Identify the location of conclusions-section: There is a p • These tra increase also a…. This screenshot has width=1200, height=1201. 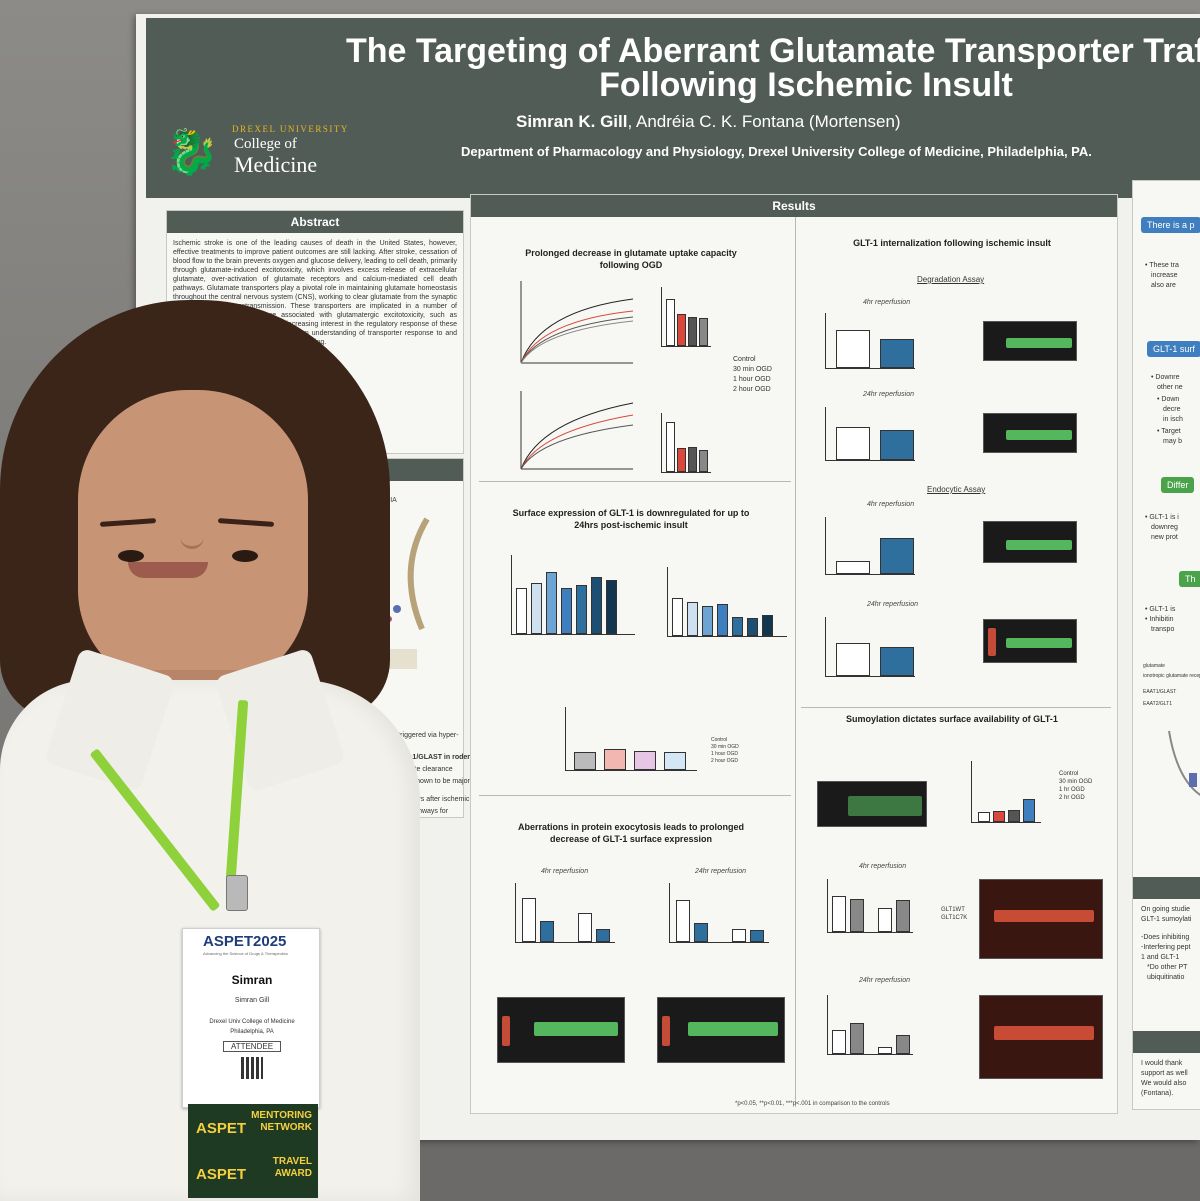
(1166, 645).